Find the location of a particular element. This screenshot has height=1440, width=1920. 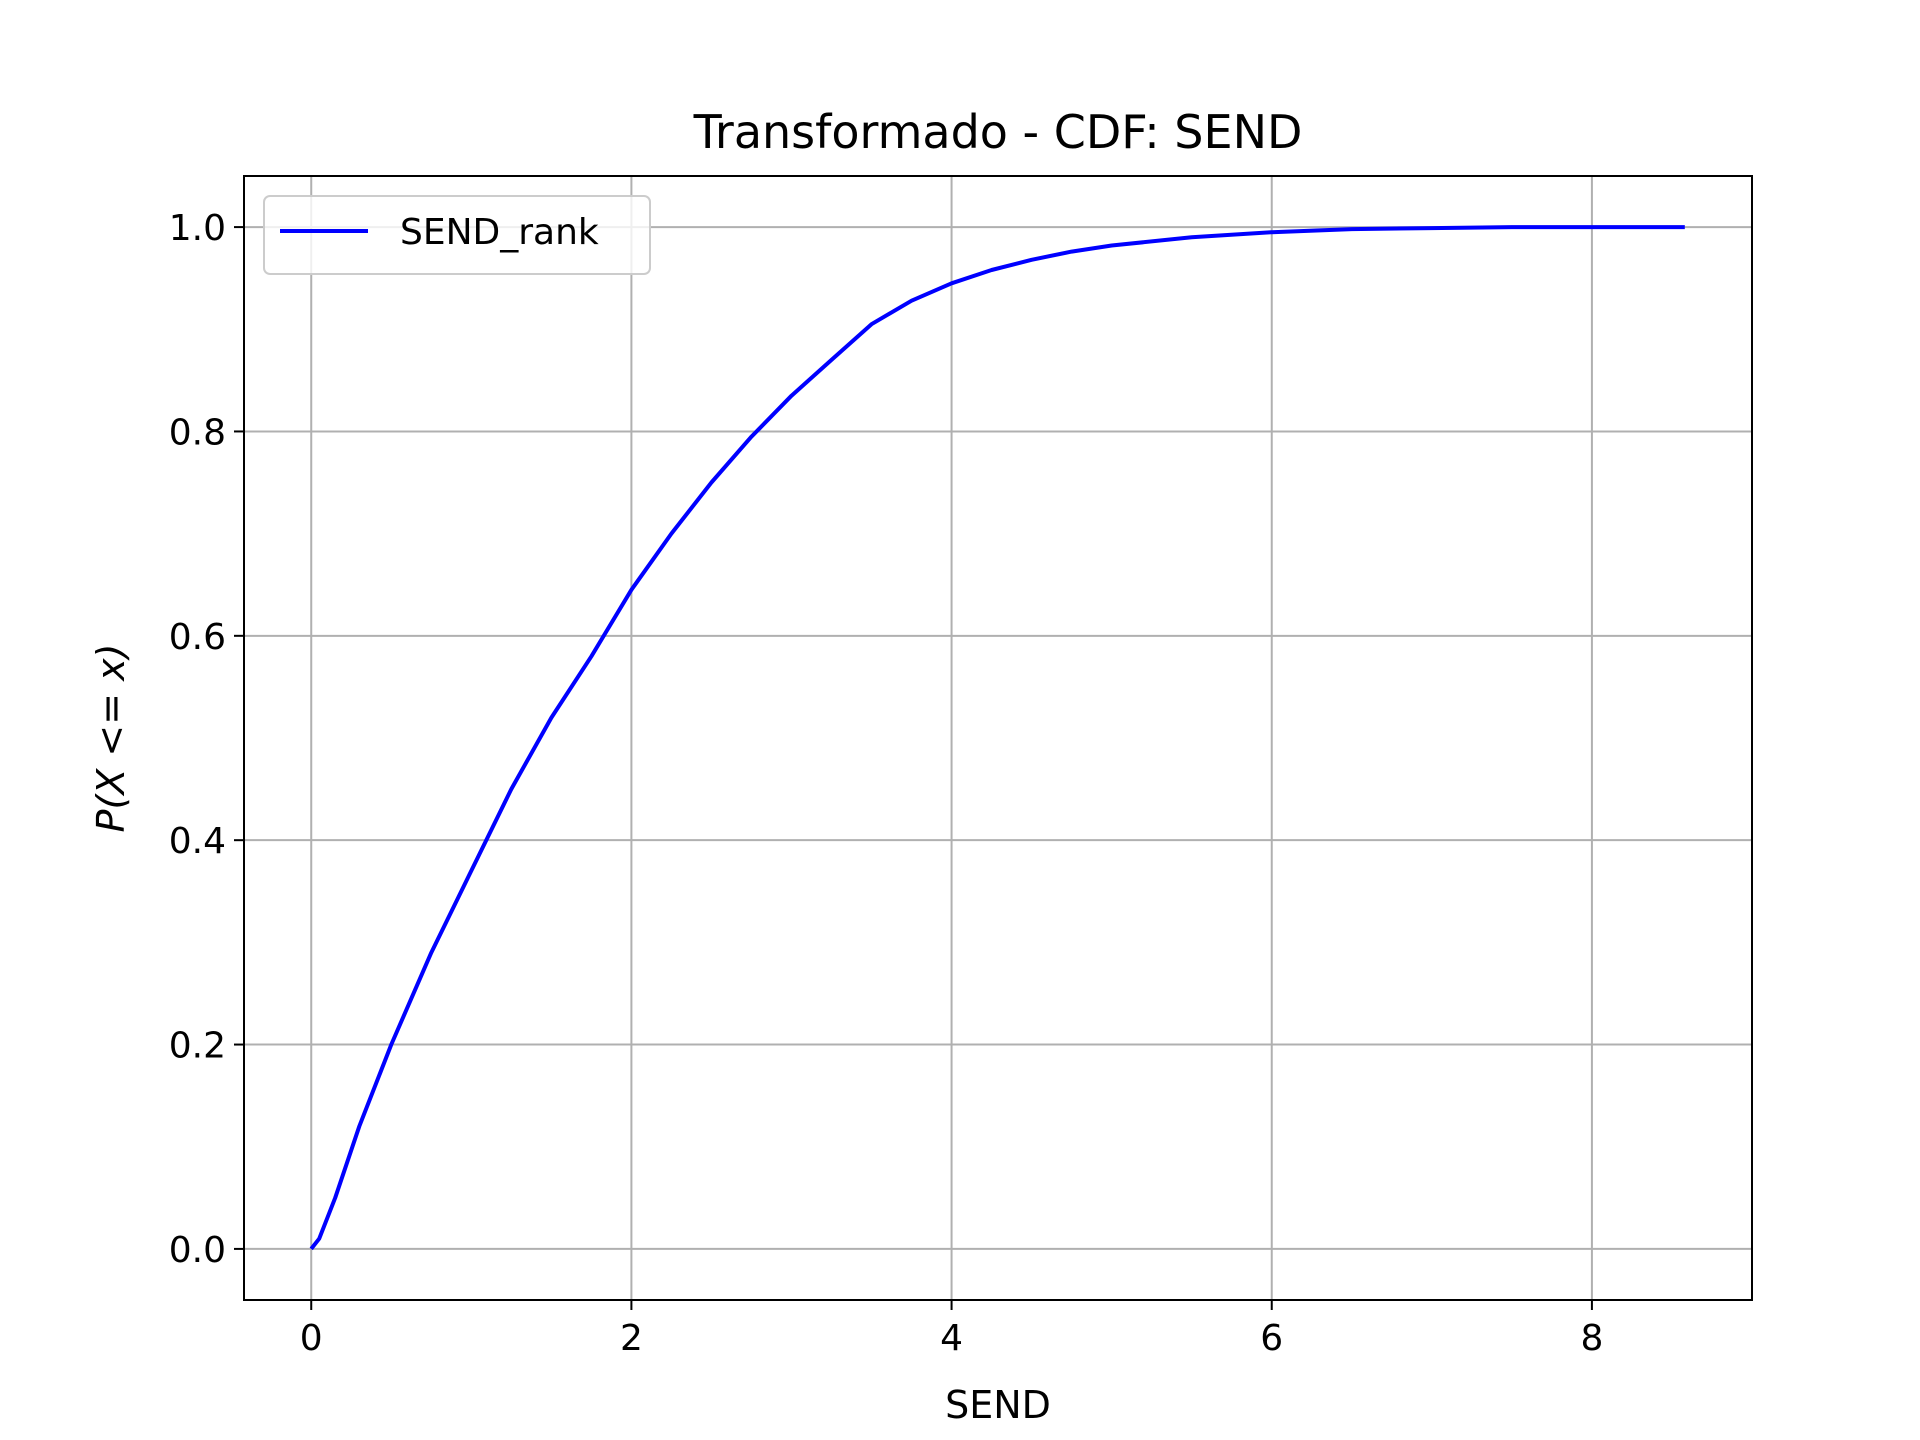

legend: SEND_rank is located at coordinates (457, 235).